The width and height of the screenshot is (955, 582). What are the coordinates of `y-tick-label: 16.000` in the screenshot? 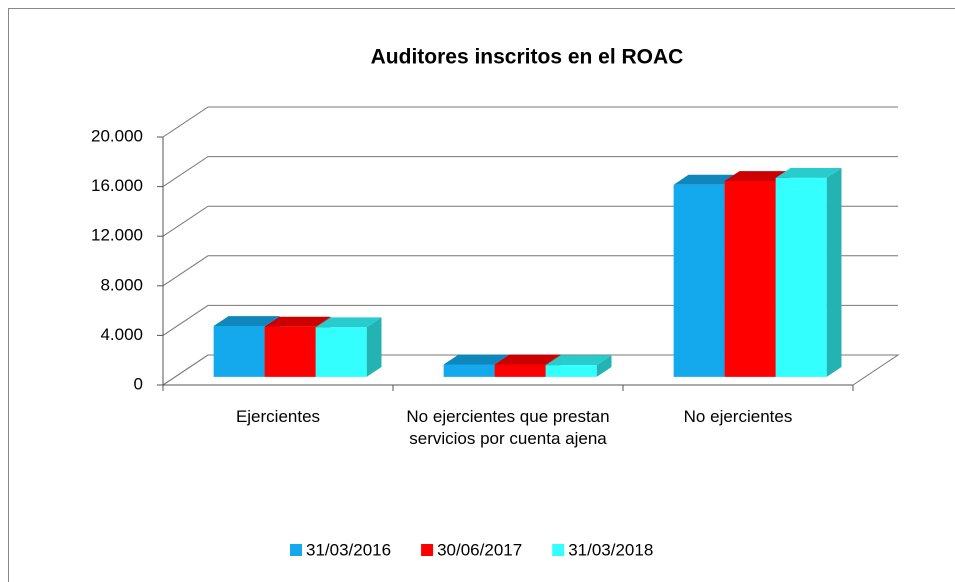 It's located at (117, 185).